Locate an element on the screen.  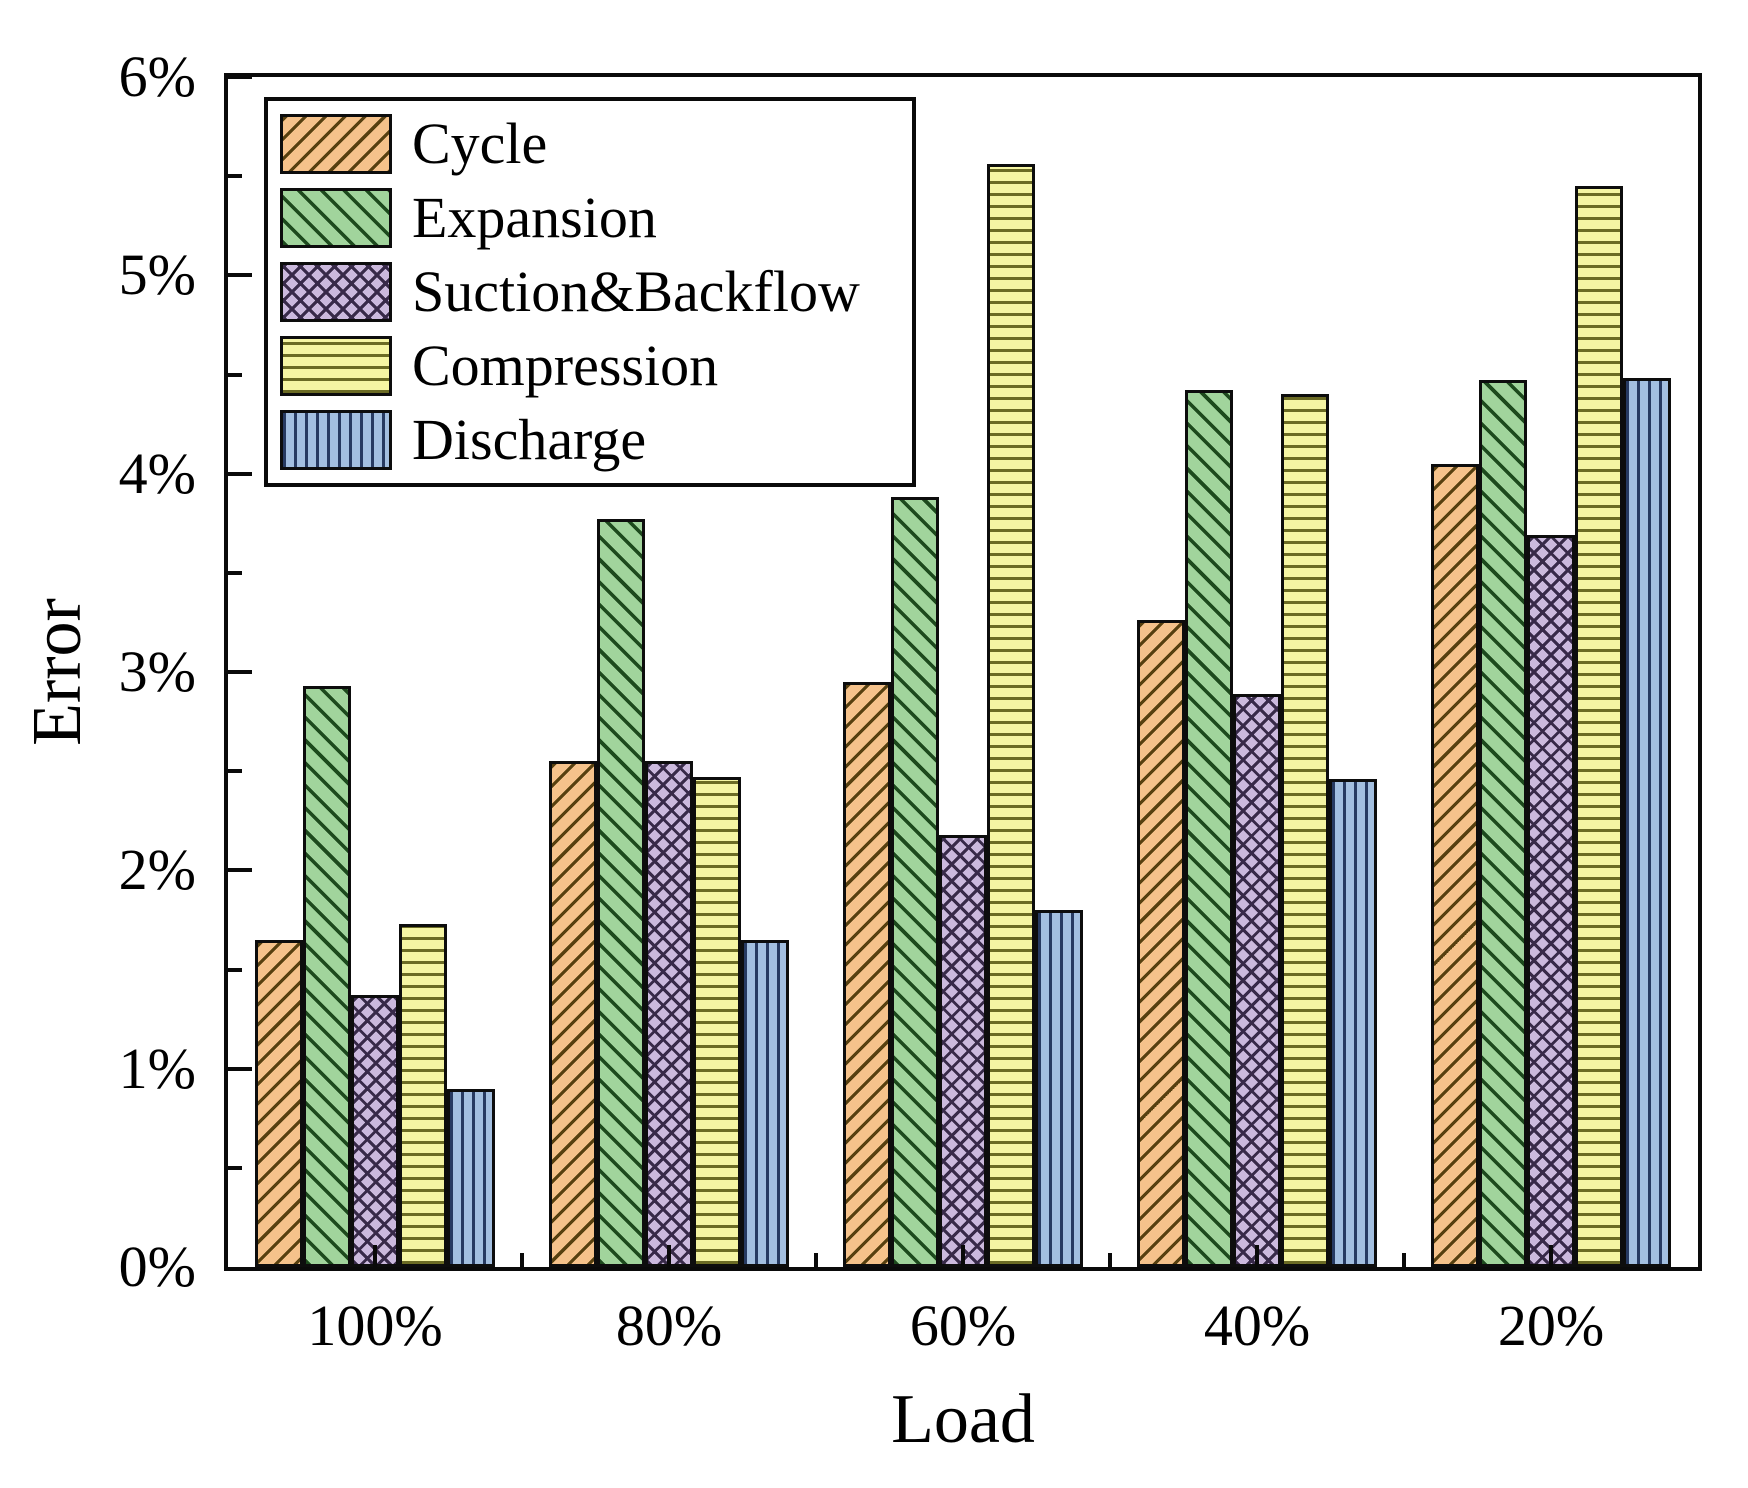
legend-label-cycle: Cycle is located at coordinates (480, 143).